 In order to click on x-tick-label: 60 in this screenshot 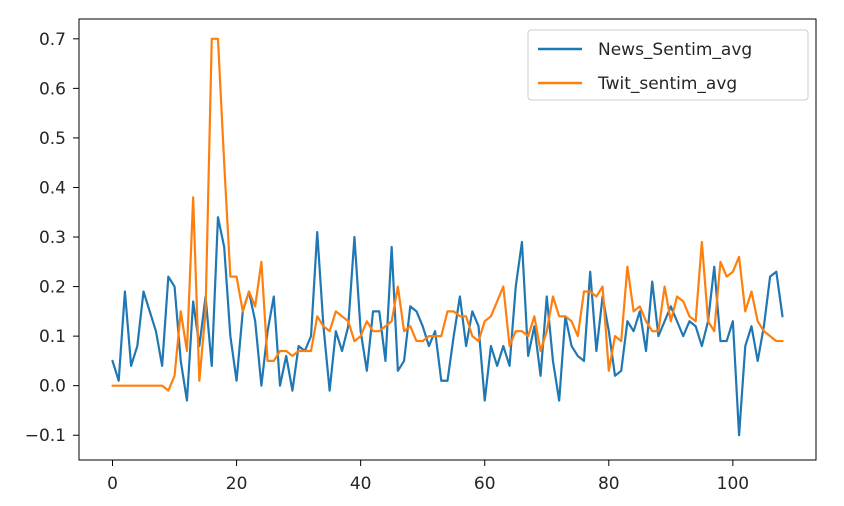, I will do `click(485, 484)`.